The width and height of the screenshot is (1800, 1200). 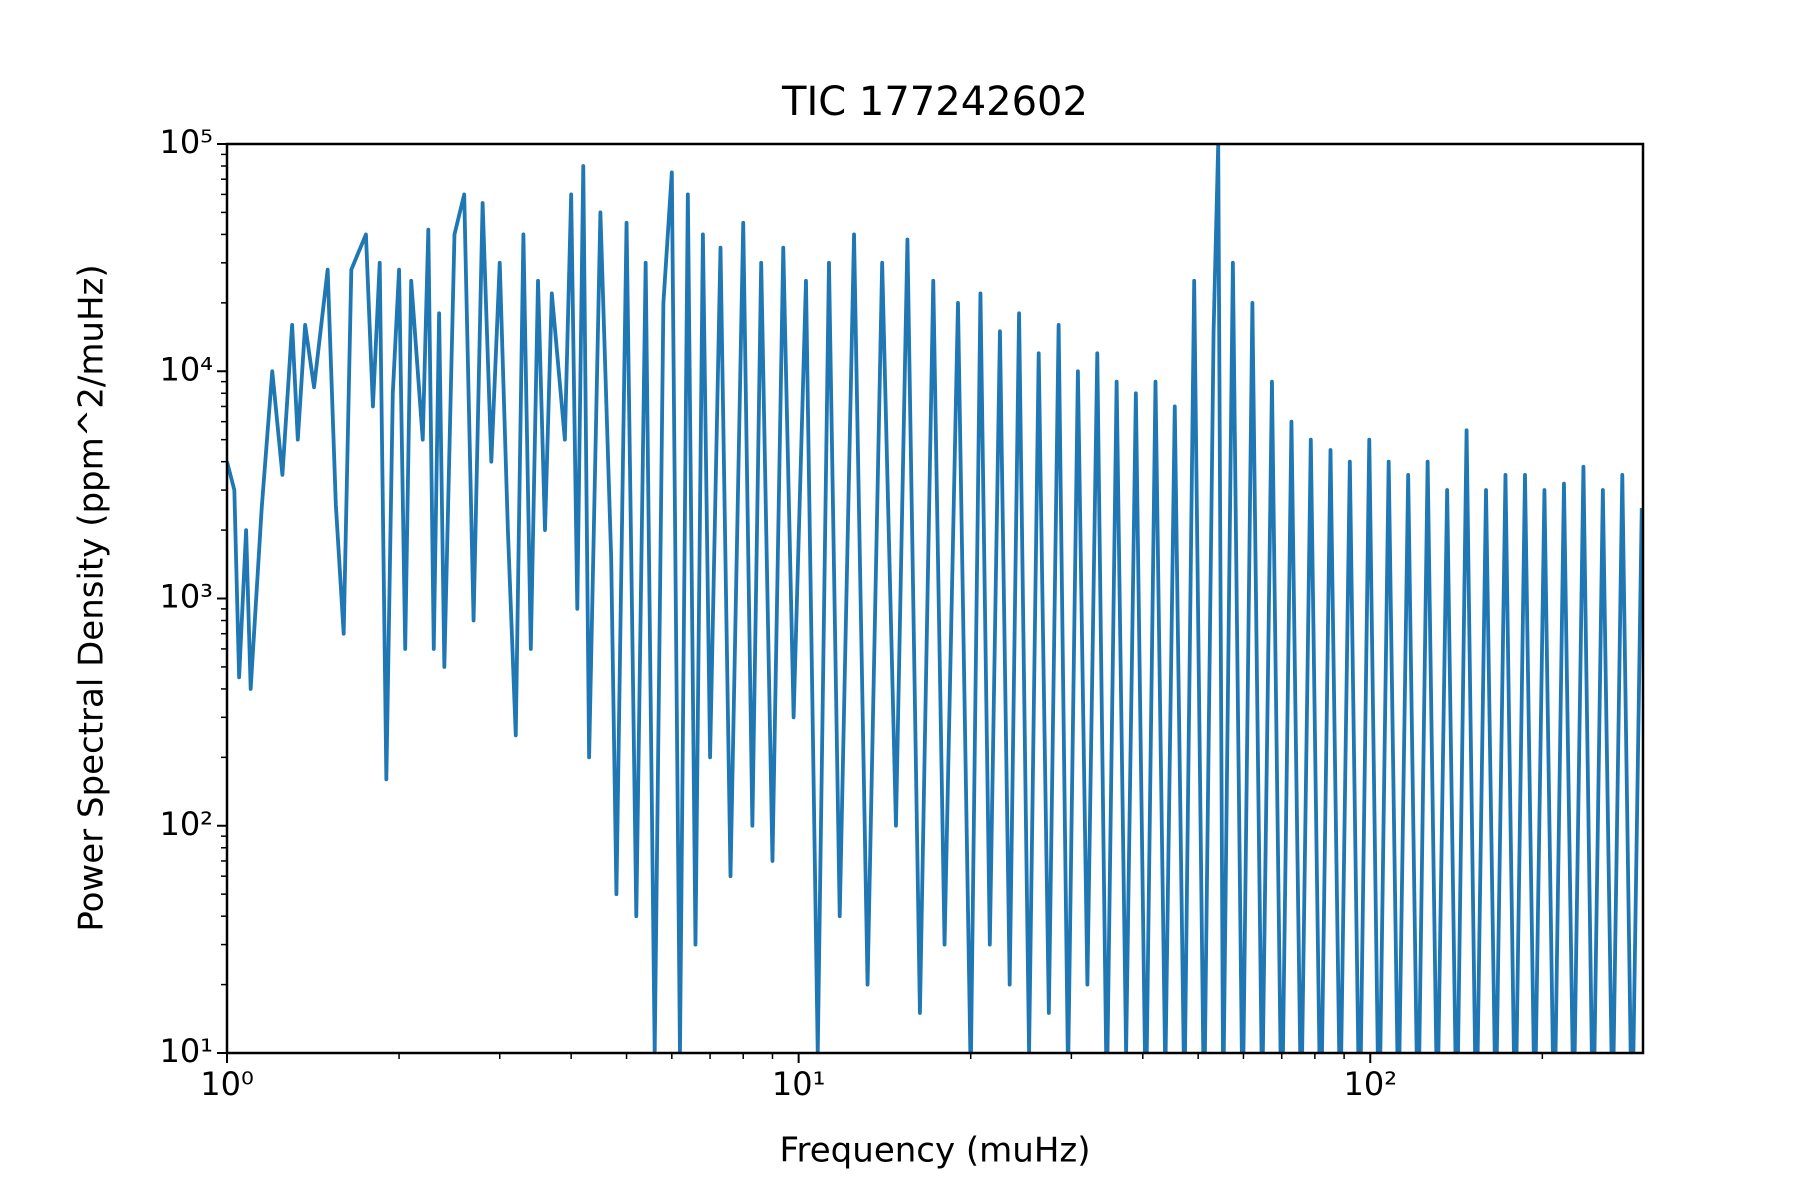 What do you see at coordinates (92, 597) in the screenshot?
I see `y-axis-label: Power Spectral Density (ppm^2/muHz)` at bounding box center [92, 597].